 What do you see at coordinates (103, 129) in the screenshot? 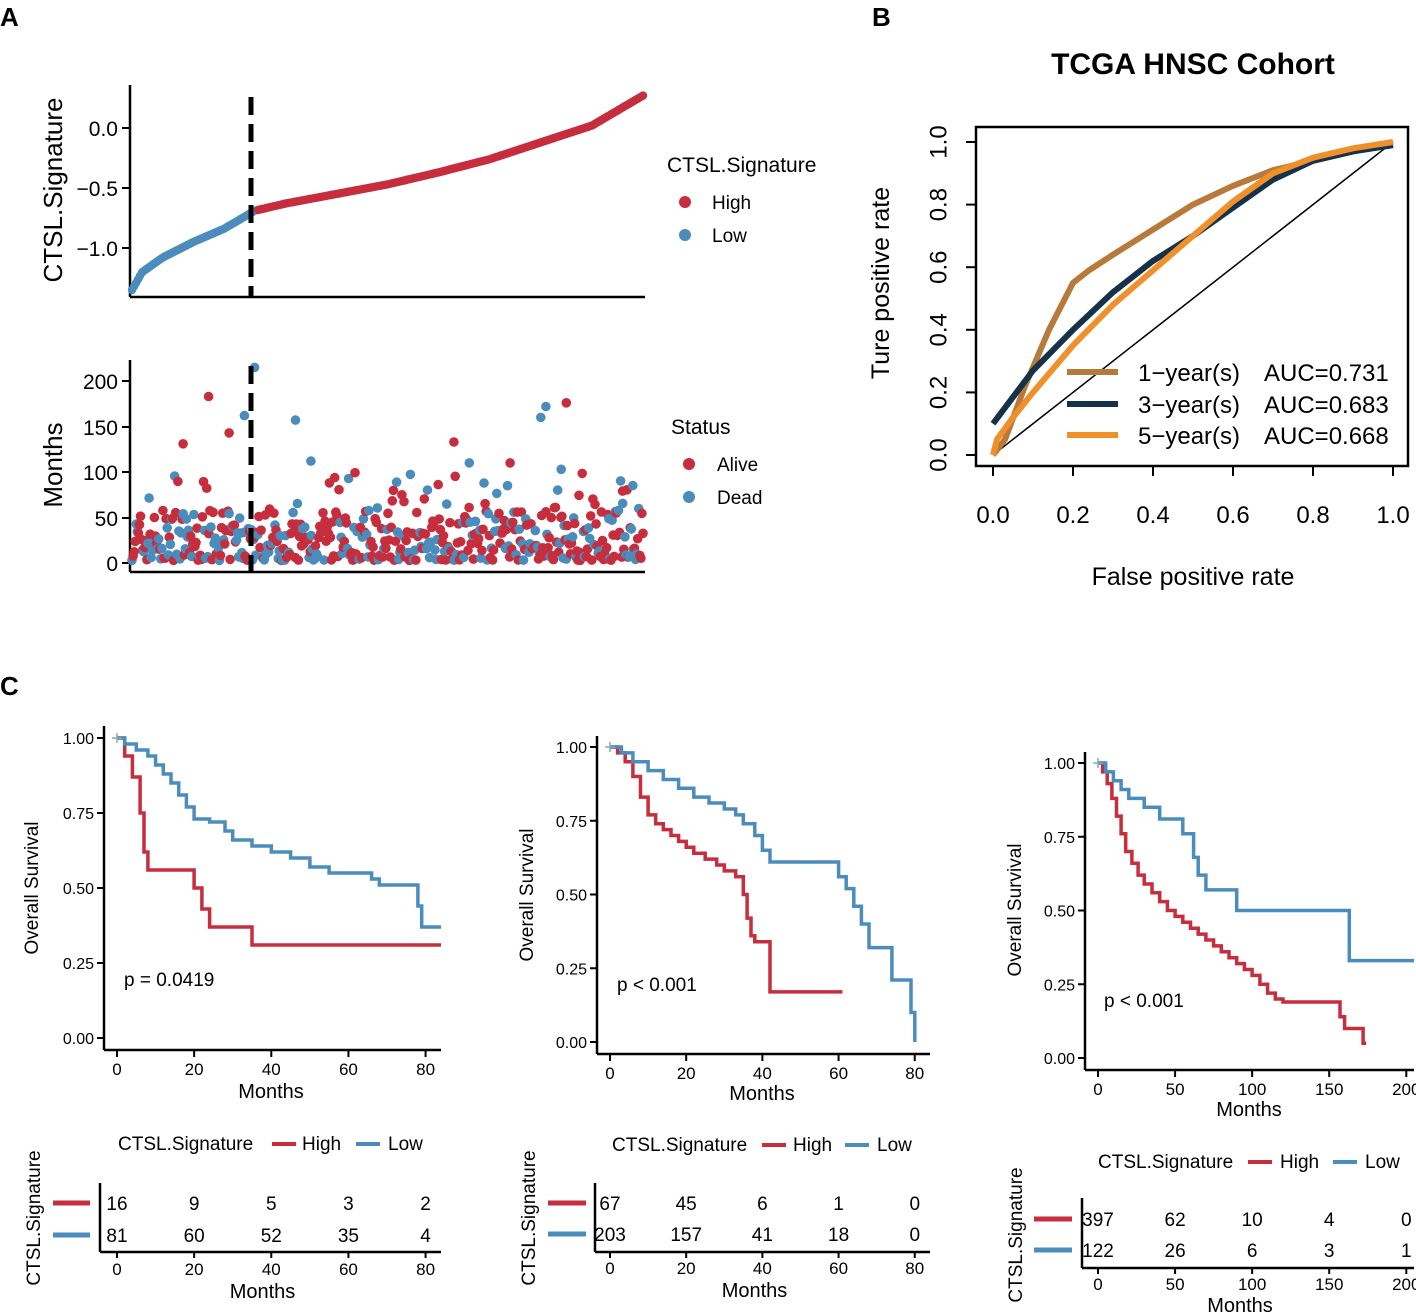
I see `risk-ytick-0: 0.0` at bounding box center [103, 129].